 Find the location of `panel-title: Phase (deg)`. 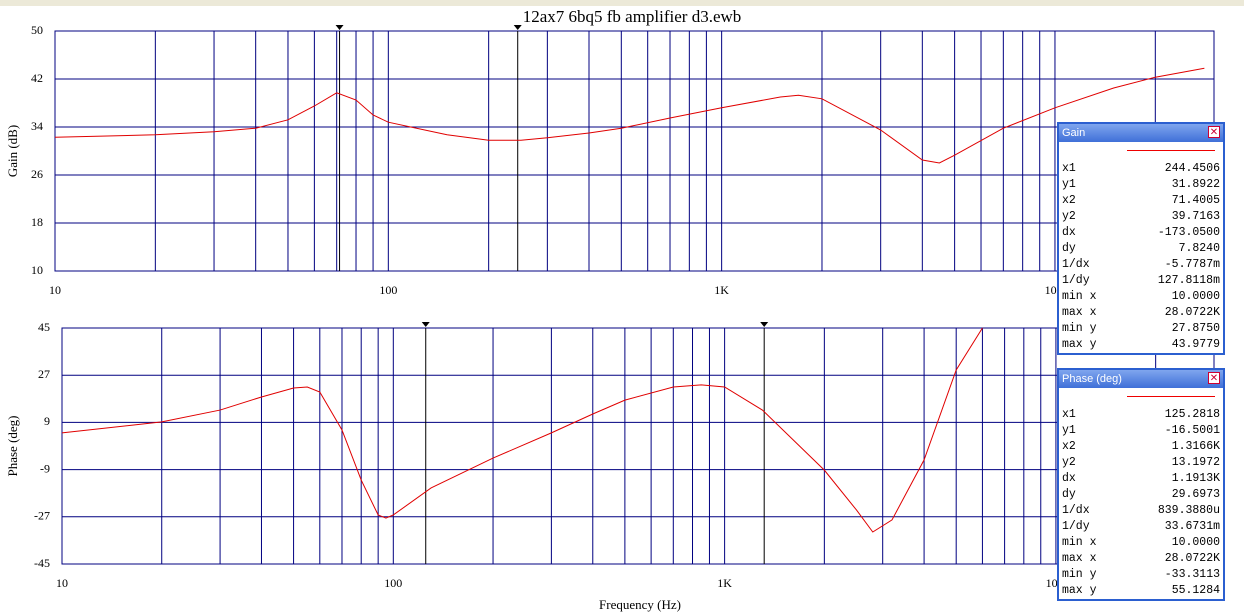

panel-title: Phase (deg) is located at coordinates (1092, 379).